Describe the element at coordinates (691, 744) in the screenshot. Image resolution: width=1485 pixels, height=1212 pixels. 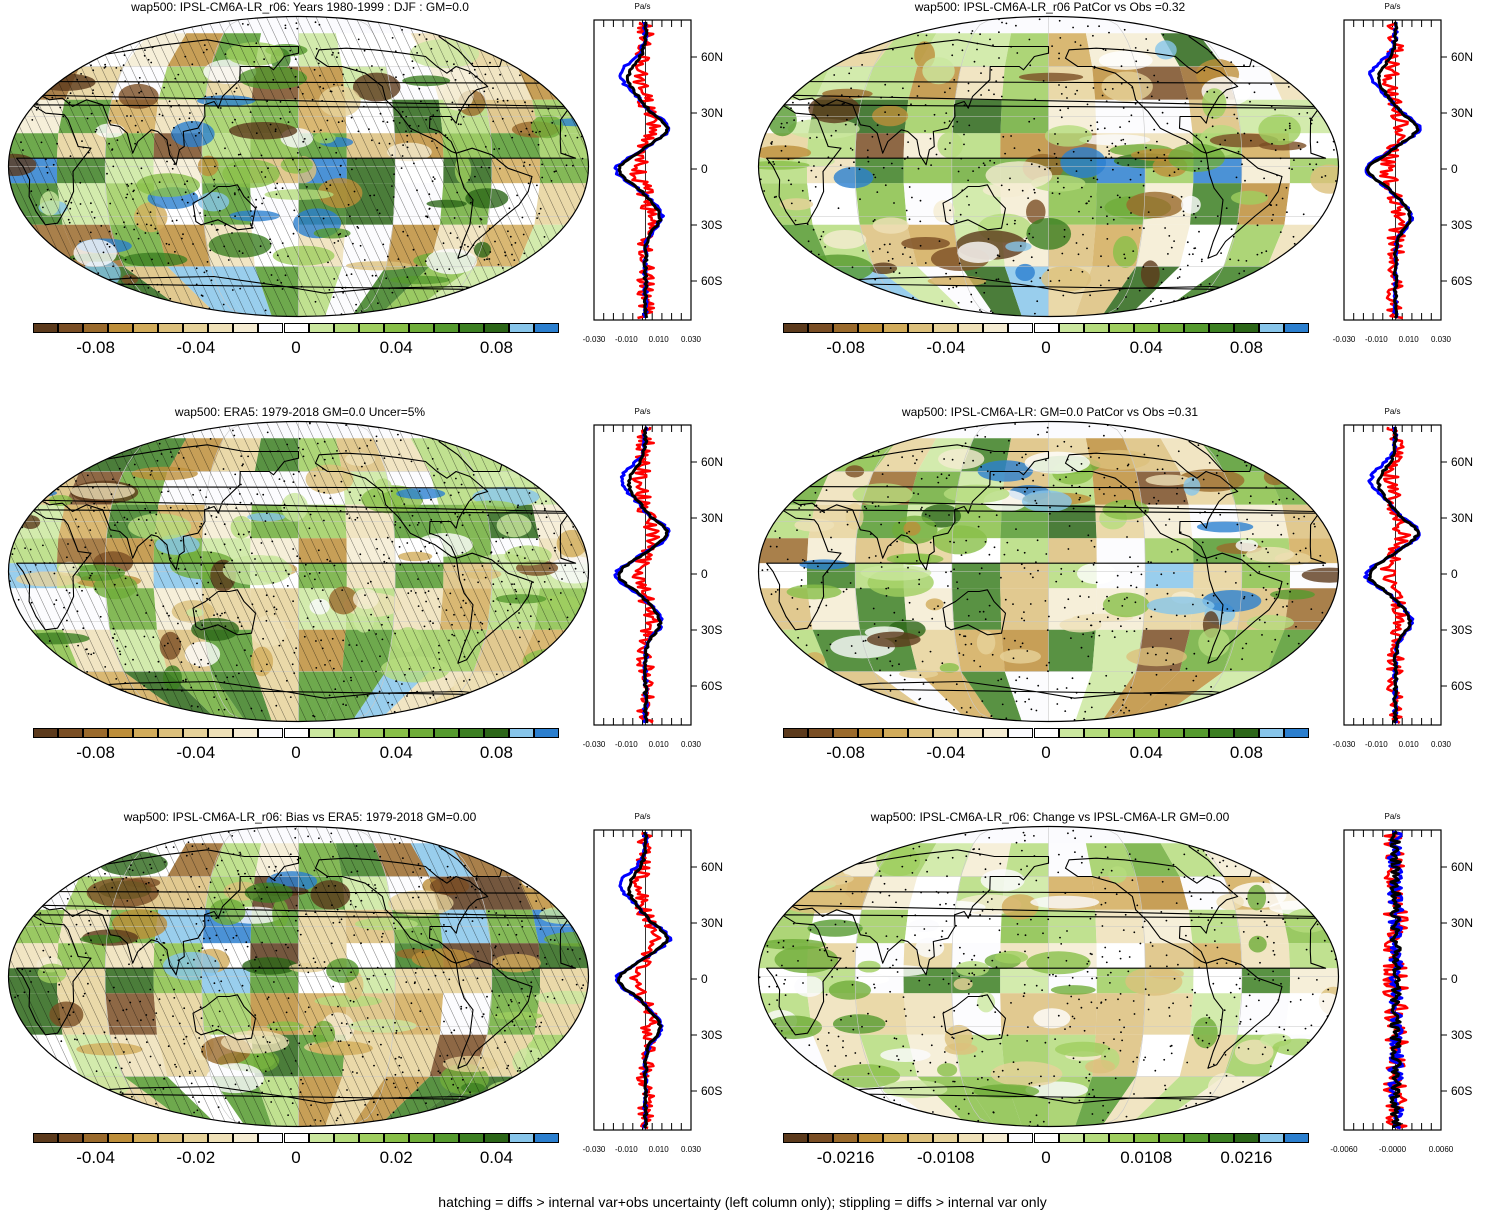
I see `profile-x-tick-label: 0.030` at that location.